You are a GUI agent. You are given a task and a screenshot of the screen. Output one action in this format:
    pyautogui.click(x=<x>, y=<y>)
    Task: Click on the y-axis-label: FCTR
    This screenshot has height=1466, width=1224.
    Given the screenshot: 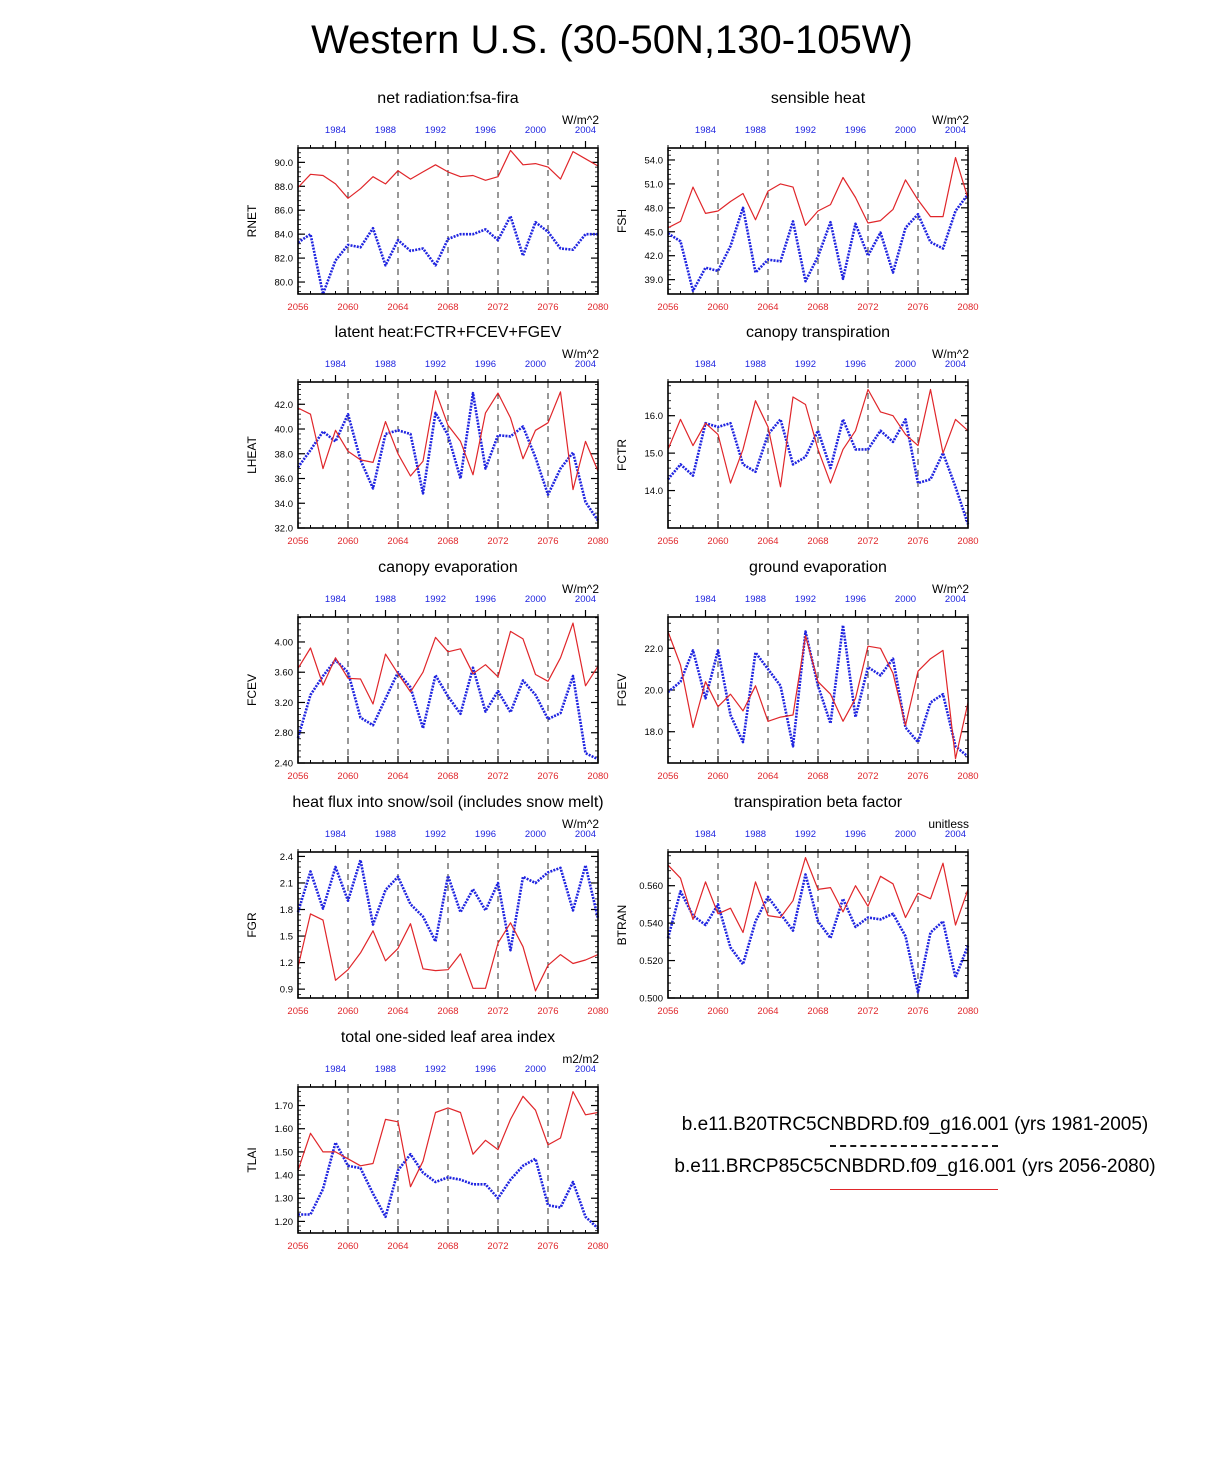 What is the action you would take?
    pyautogui.click(x=622, y=455)
    